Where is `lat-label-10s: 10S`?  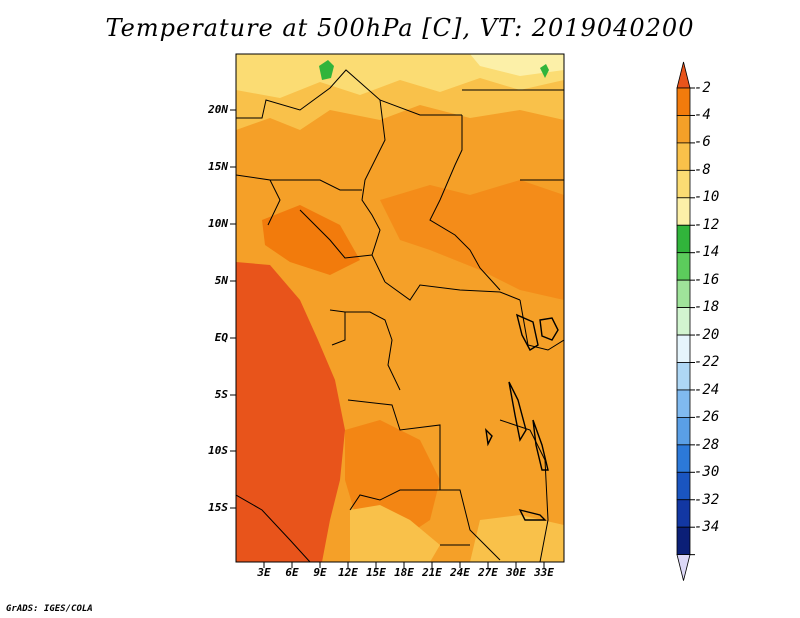 lat-label-10s: 10S is located at coordinates (218, 450).